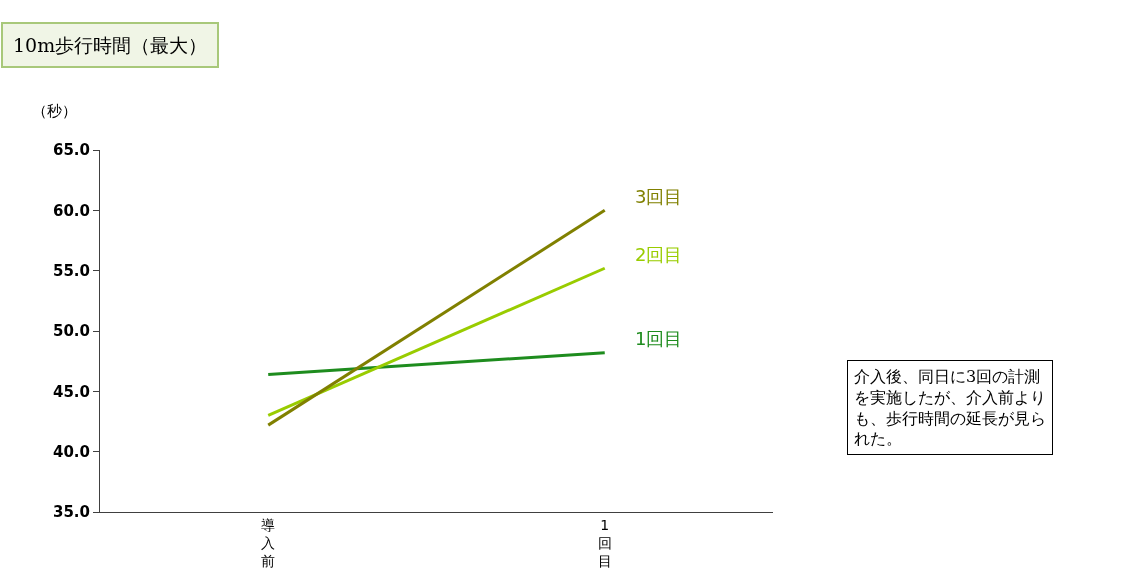 The height and width of the screenshot is (580, 1130). Describe the element at coordinates (950, 408) in the screenshot. I see `text: 介入後、同日に3回の計測を実施したが、介入前よりも、歩行時間の延長が見られた。` at that location.